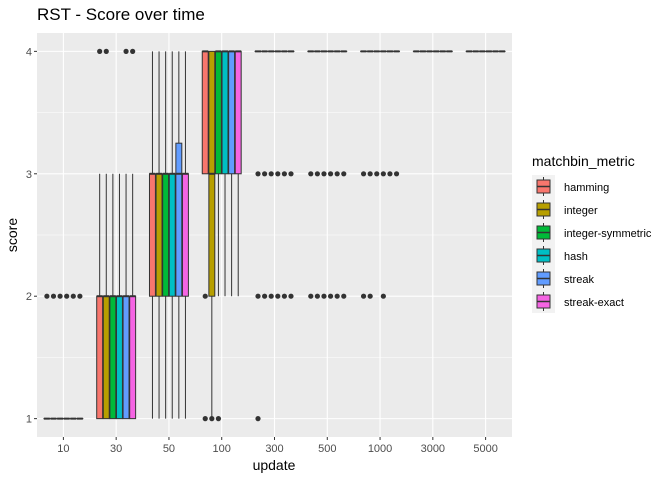 The height and width of the screenshot is (480, 672). What do you see at coordinates (12, 235) in the screenshot?
I see `y-axis-title: score` at bounding box center [12, 235].